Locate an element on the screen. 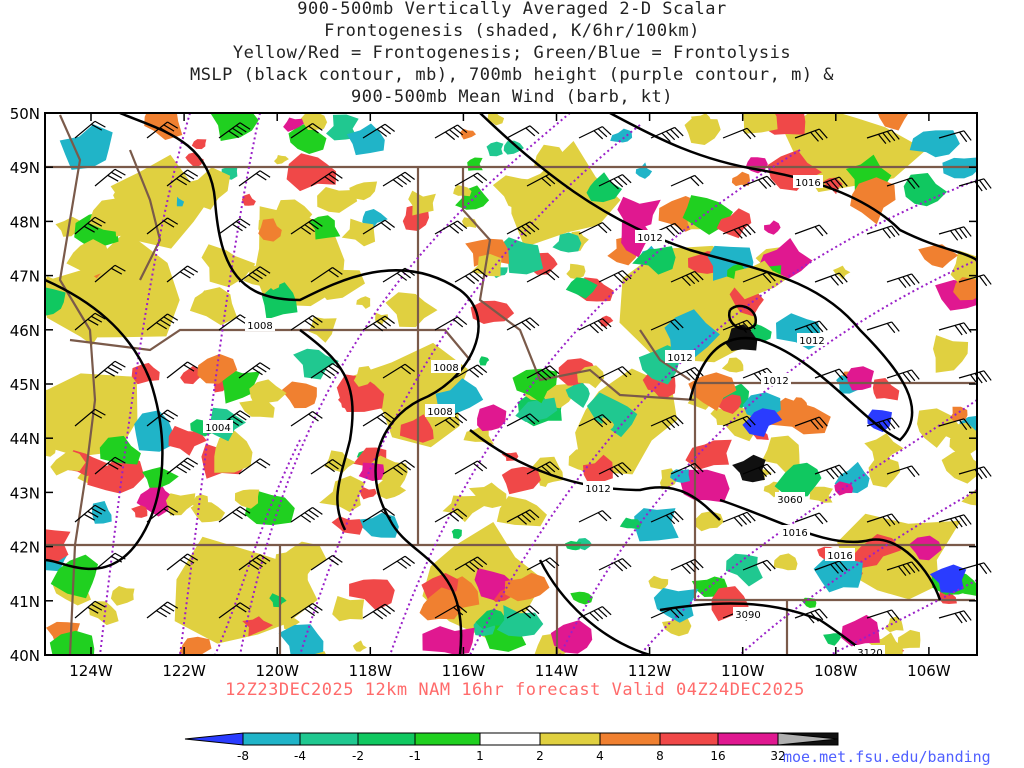 Image resolution: width=1024 pixels, height=768 pixels. lat-label: 40N is located at coordinates (25, 656).